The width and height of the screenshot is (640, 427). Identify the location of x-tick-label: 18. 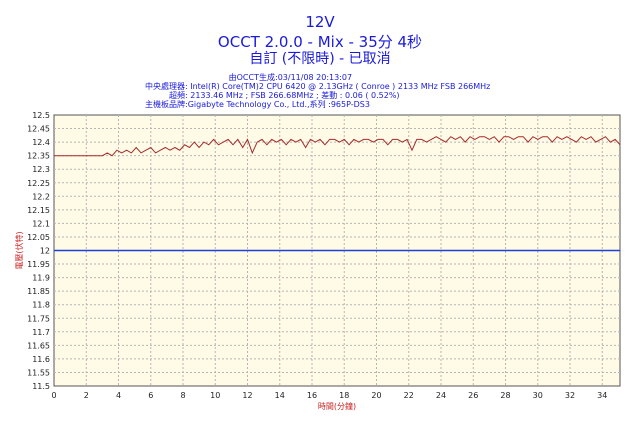
(344, 395).